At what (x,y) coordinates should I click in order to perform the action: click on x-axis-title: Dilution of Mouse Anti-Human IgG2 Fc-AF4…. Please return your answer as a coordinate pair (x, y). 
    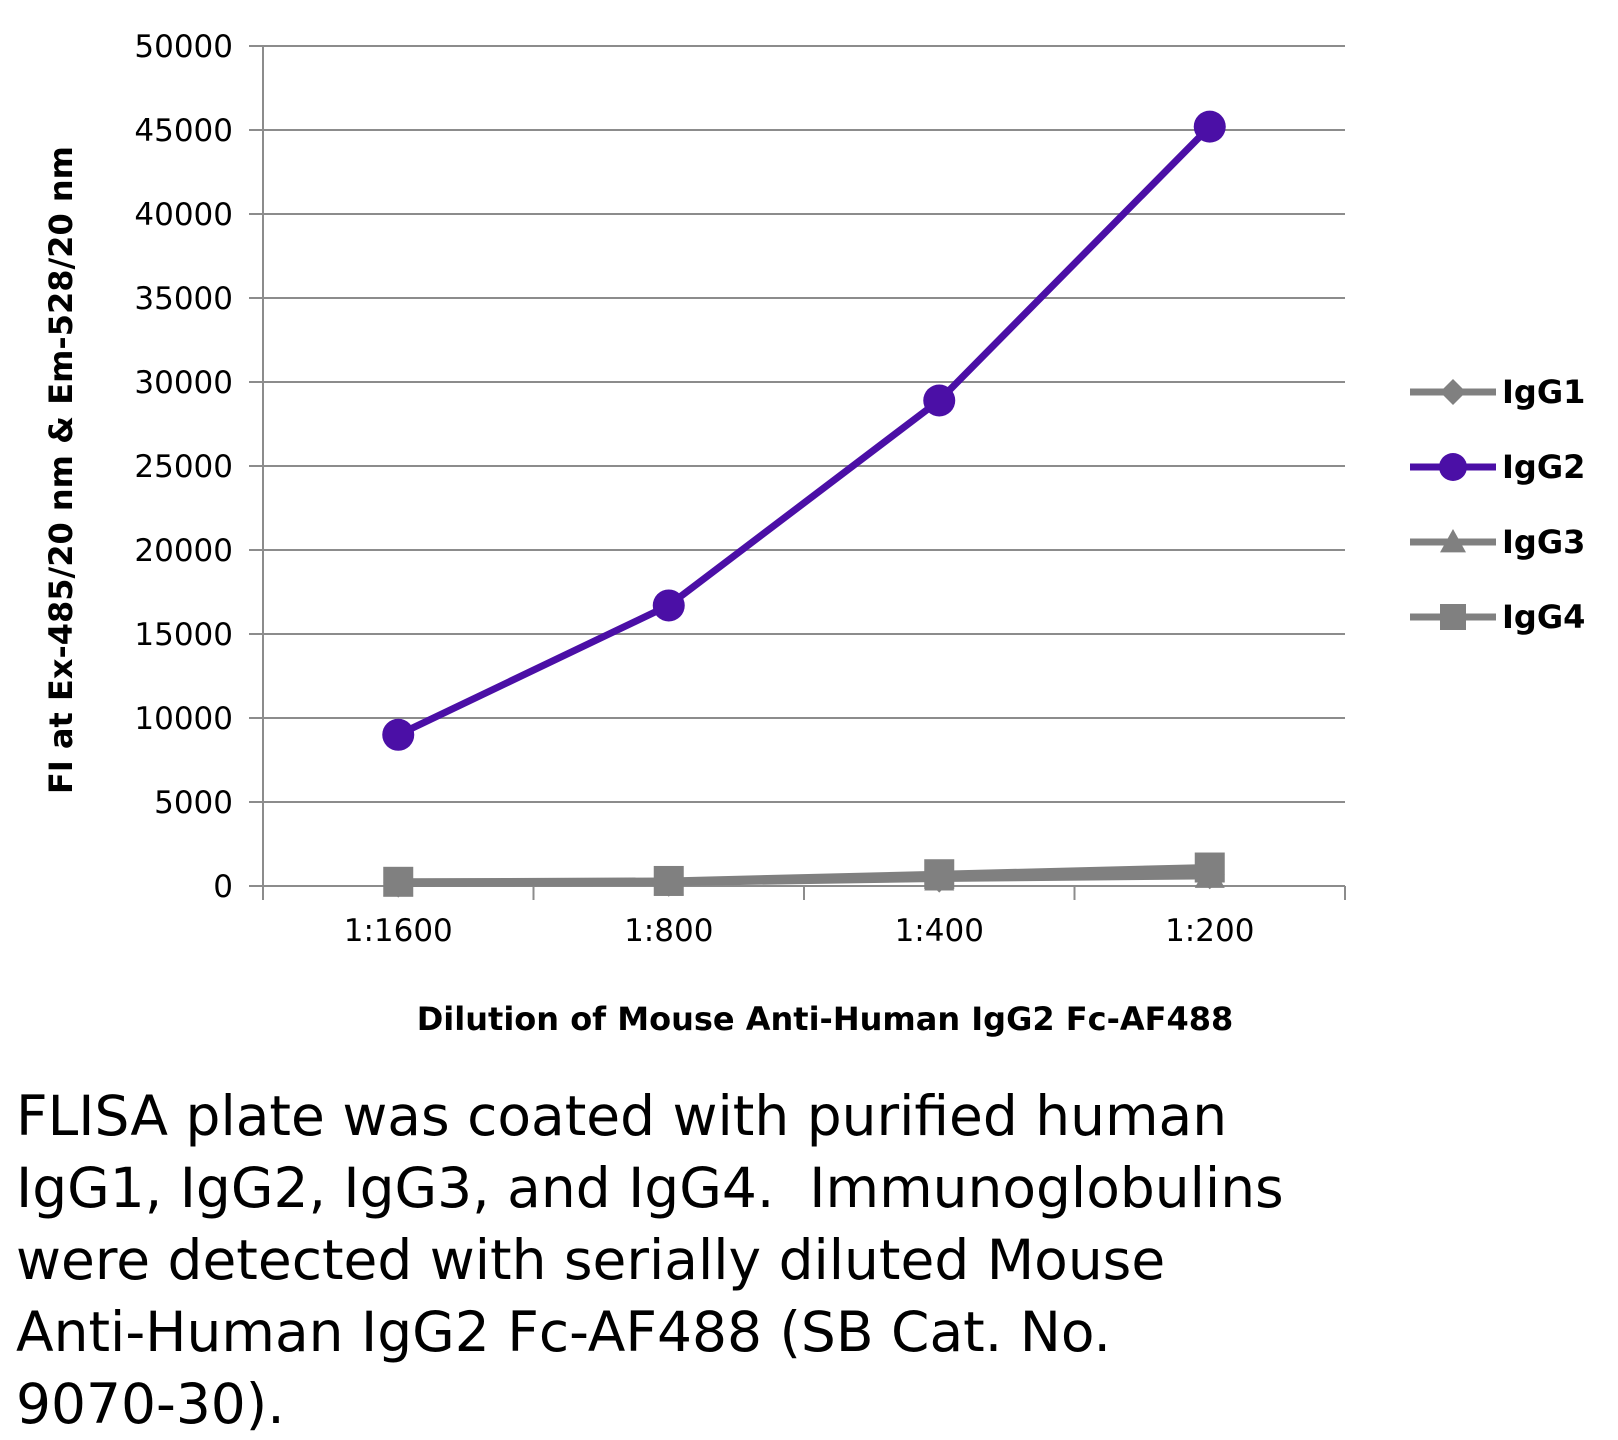
    Looking at the image, I should click on (825, 1019).